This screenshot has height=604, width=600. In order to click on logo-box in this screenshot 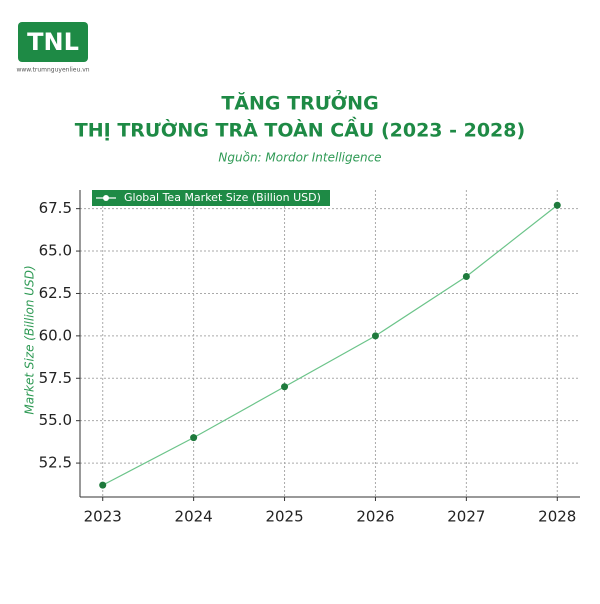, I will do `click(53, 42)`.